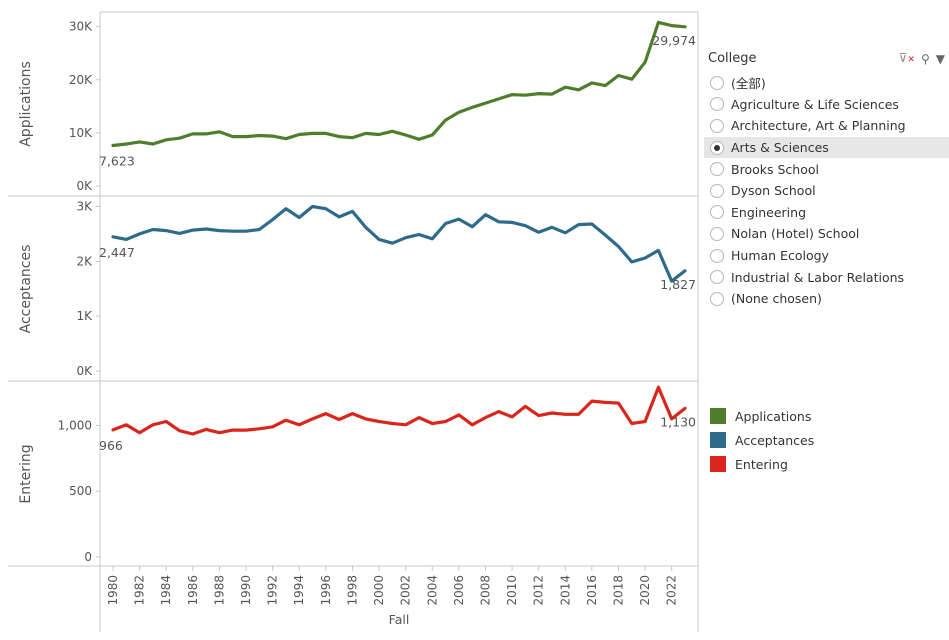  I want to click on legend-item: Acceptances, so click(762, 440).